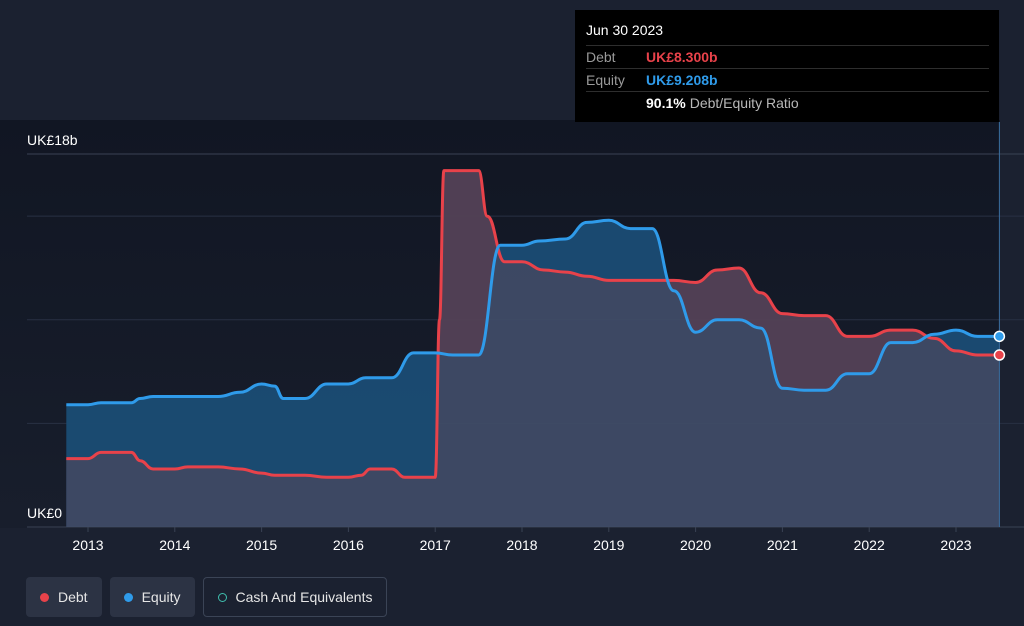 The height and width of the screenshot is (626, 1024). Describe the element at coordinates (44, 597) in the screenshot. I see `debt-dot-icon` at that location.